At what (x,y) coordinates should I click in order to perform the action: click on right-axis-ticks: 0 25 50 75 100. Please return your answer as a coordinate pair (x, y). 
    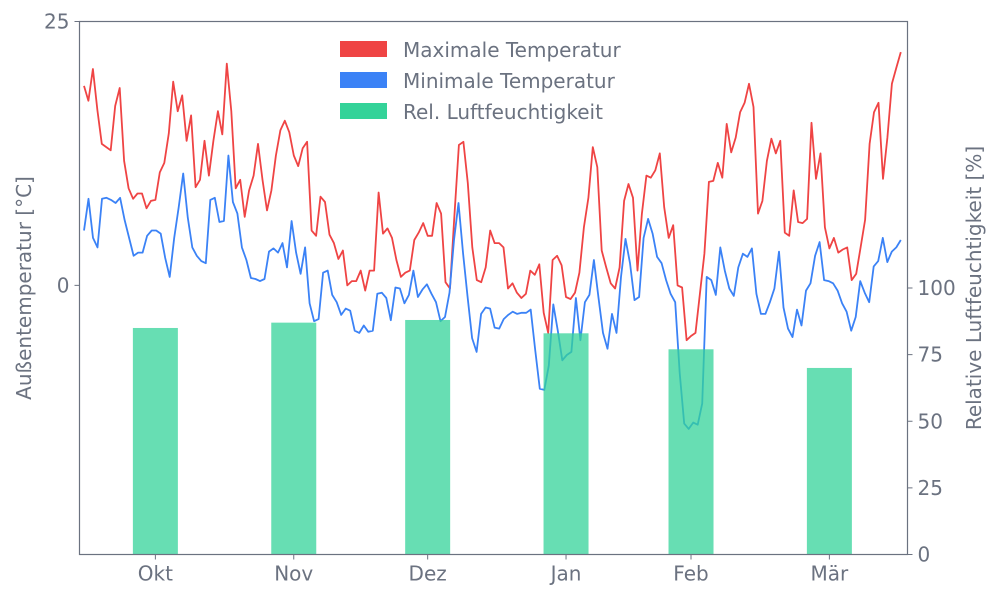
    Looking at the image, I should click on (931, 421).